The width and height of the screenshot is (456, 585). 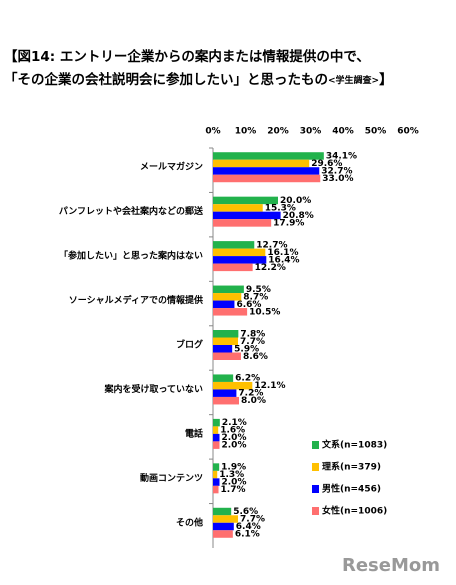 I want to click on chart-title: 「その企業の会社説明会に参加したい」と思ったもの<学生調査>】, so click(x=198, y=79).